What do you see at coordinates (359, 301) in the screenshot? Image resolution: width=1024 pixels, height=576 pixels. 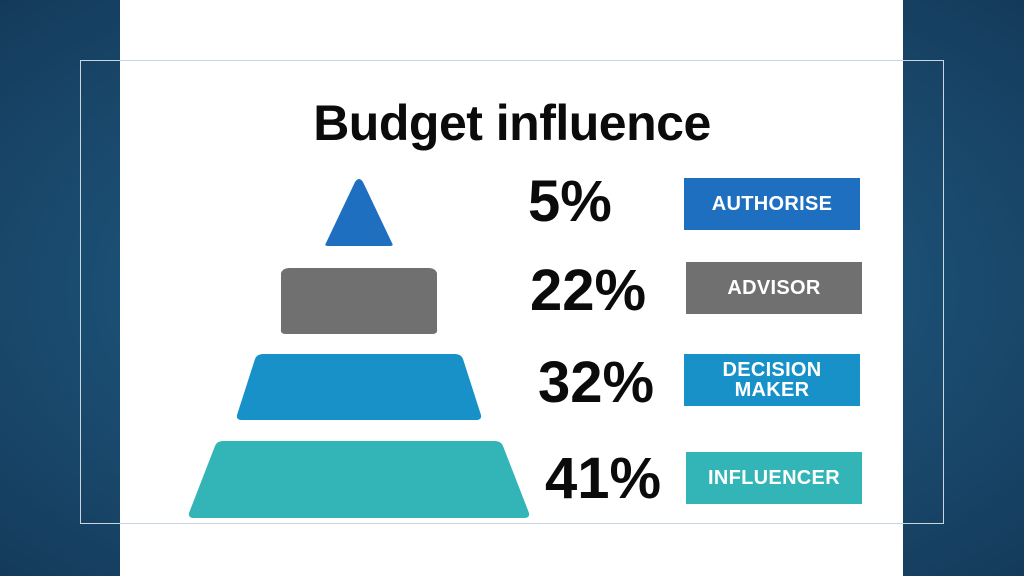 I see `pyramid-tier-advisor` at bounding box center [359, 301].